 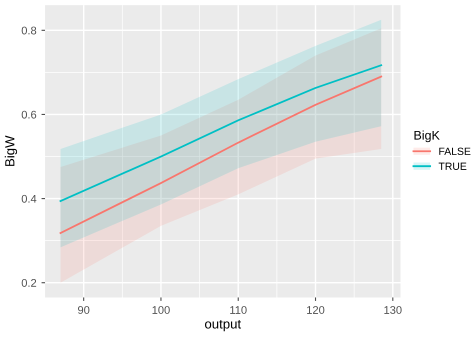 I want to click on x-tick-label: 100, so click(x=161, y=310).